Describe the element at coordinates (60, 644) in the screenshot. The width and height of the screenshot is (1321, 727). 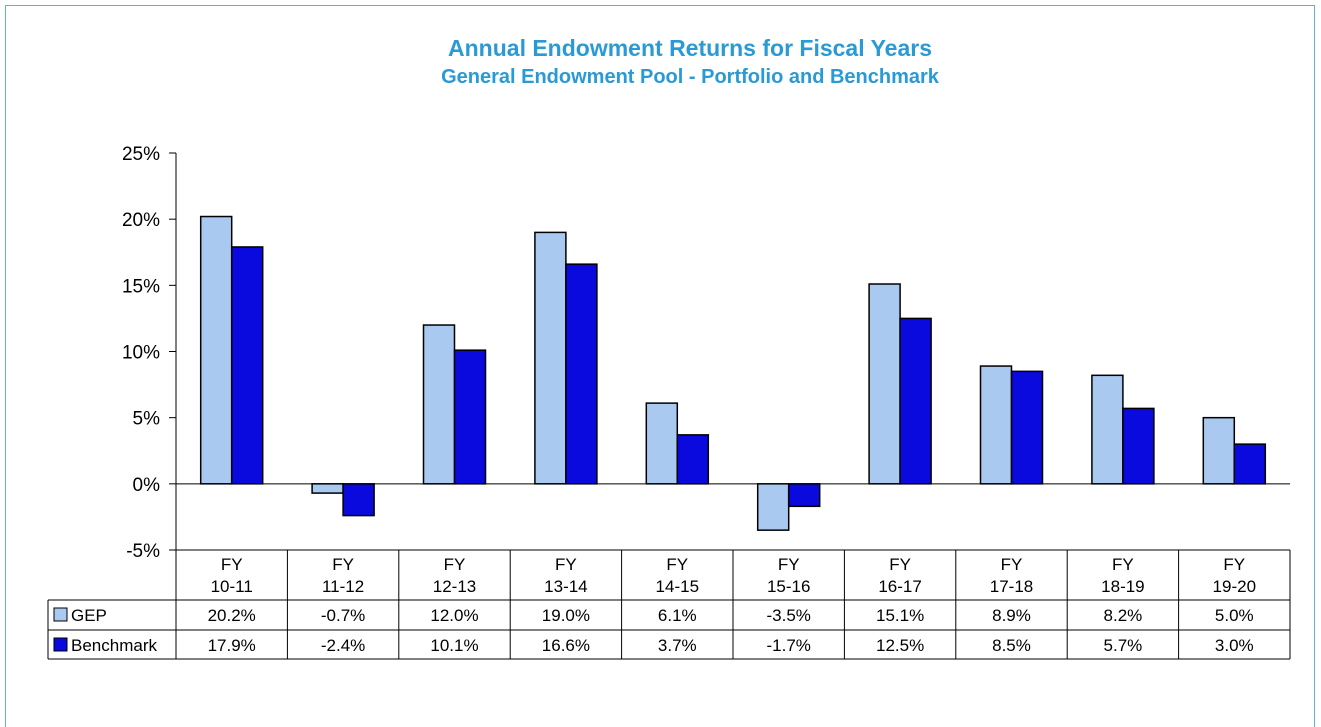
I see `legend-key-benchmark` at that location.